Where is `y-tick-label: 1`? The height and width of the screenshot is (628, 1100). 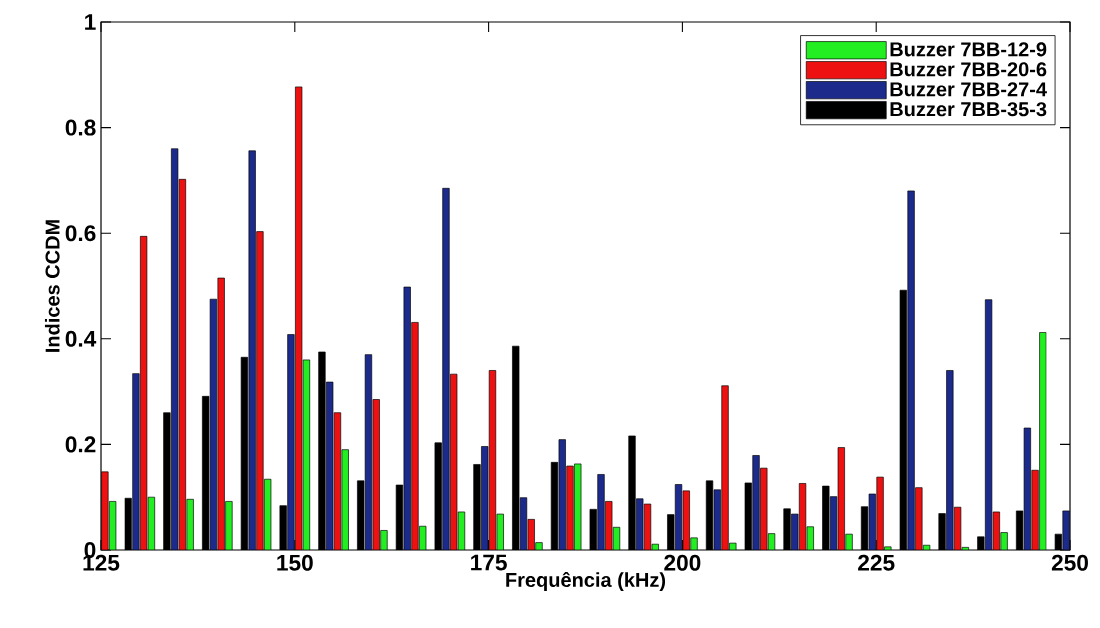
y-tick-label: 1 is located at coordinates (90, 22).